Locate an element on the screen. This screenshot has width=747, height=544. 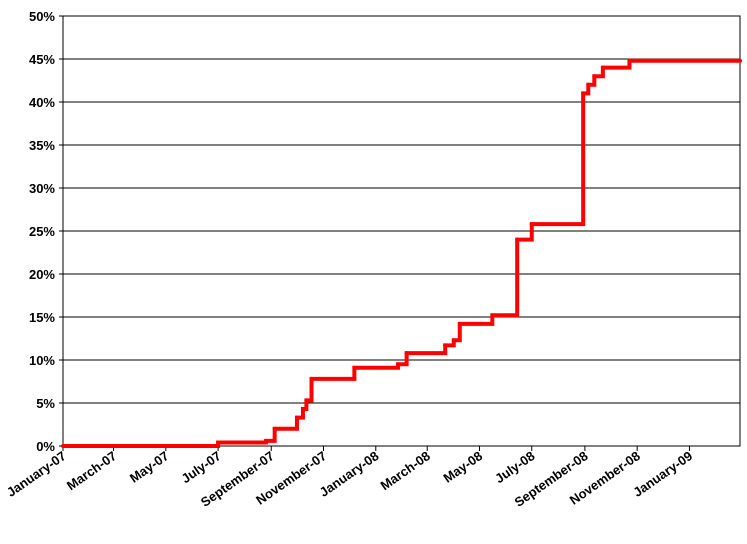
x-tick-label: March-08 is located at coordinates (405, 470).